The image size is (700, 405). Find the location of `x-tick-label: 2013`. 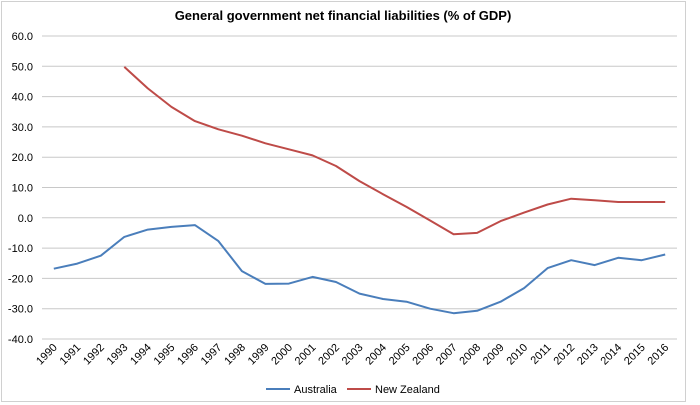

x-tick-label: 2013 is located at coordinates (588, 355).